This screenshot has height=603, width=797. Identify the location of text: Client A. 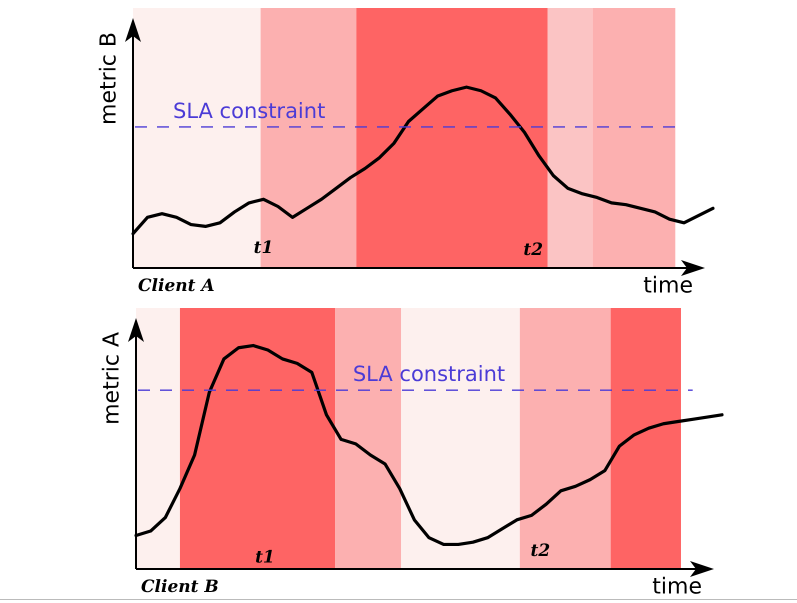
(176, 286).